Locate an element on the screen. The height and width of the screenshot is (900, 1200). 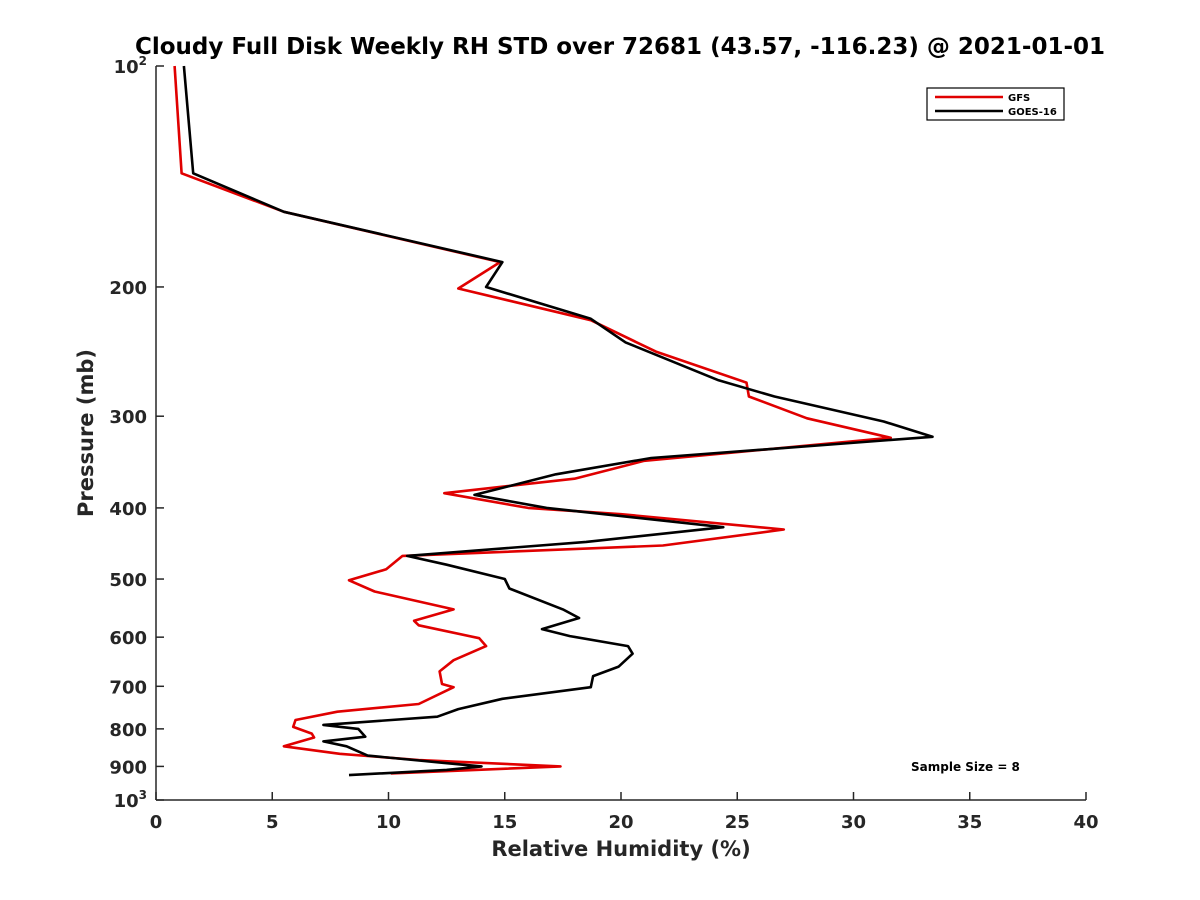
y-tick-label-1: 200 is located at coordinates (128, 288).